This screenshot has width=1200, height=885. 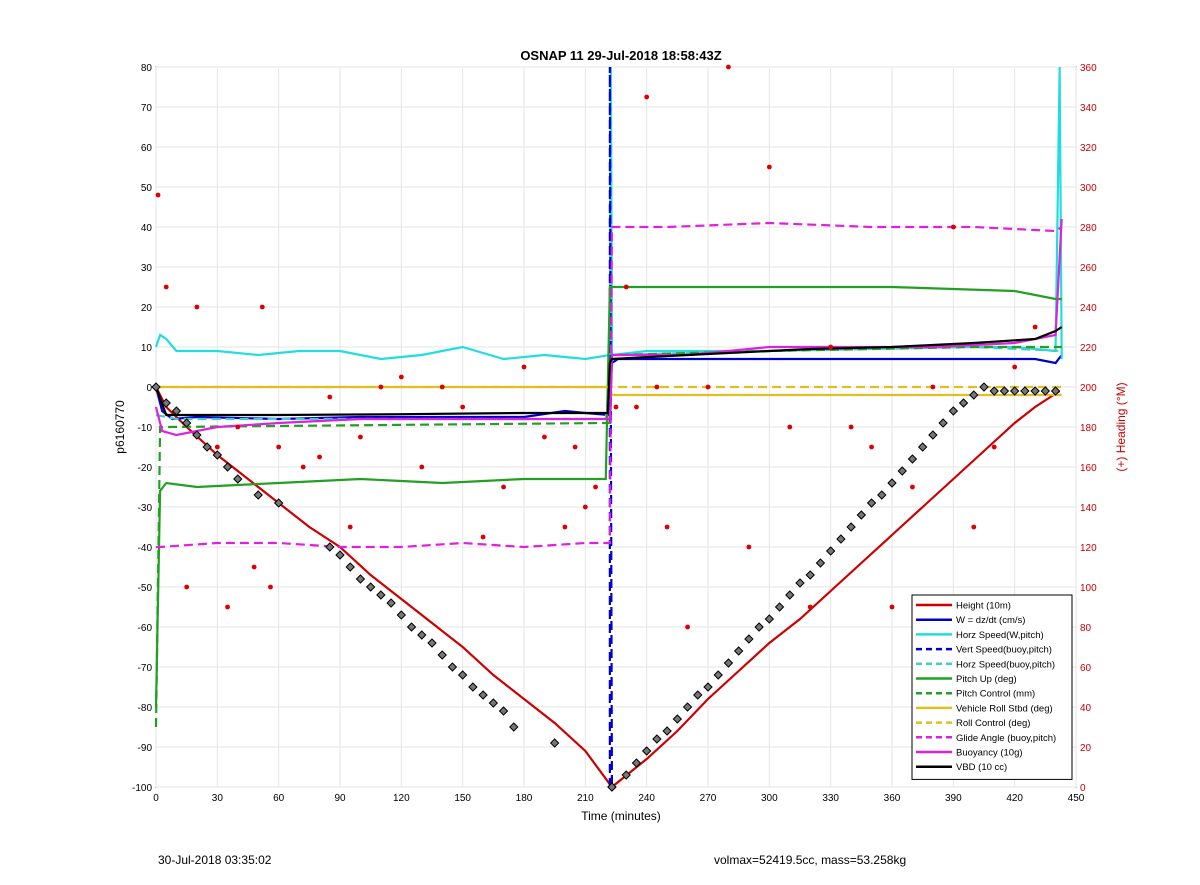 I want to click on x-tick-label: 300, so click(x=769, y=798).